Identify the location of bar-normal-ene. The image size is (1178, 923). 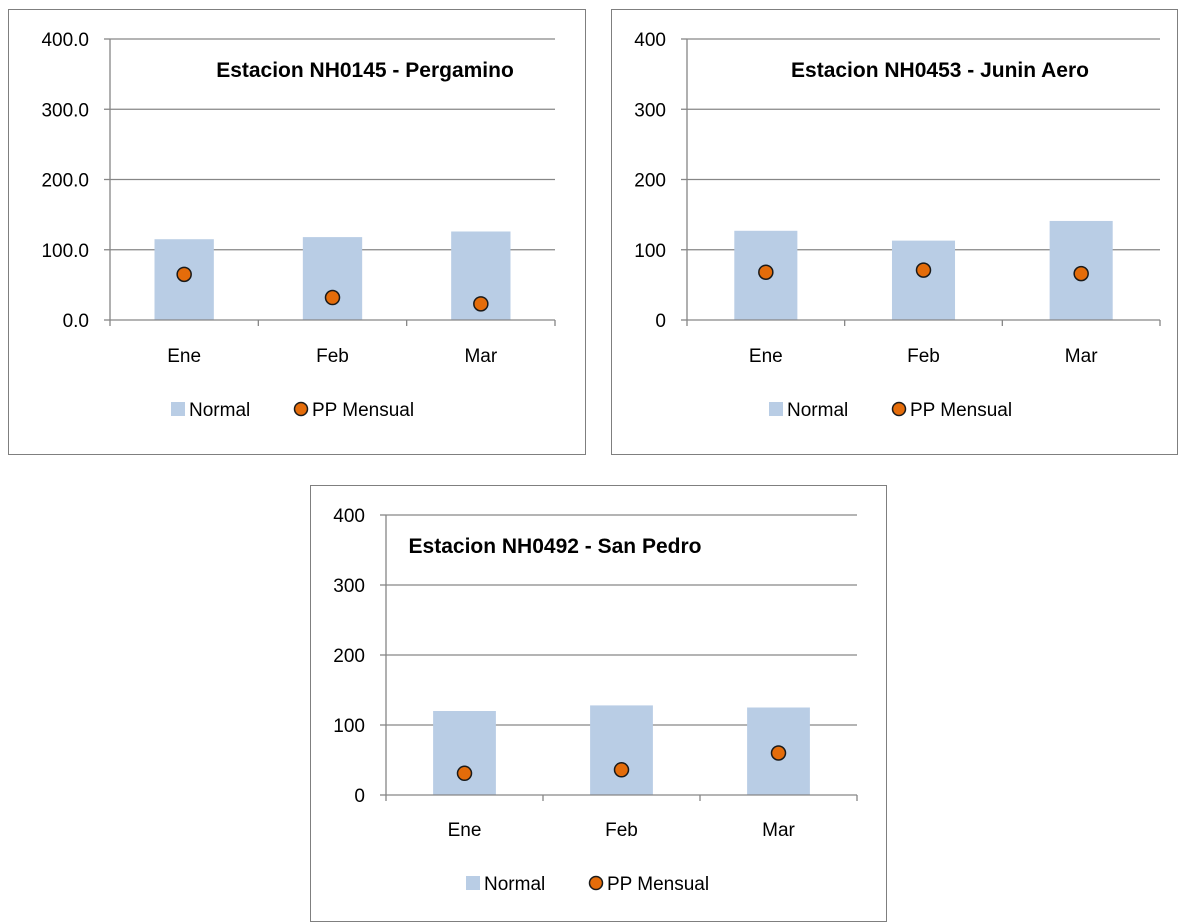
(464, 753).